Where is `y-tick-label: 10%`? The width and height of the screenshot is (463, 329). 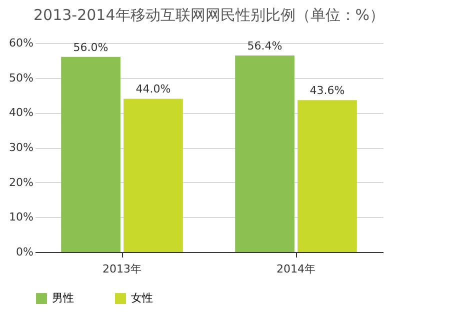
y-tick-label: 10% is located at coordinates (21, 217).